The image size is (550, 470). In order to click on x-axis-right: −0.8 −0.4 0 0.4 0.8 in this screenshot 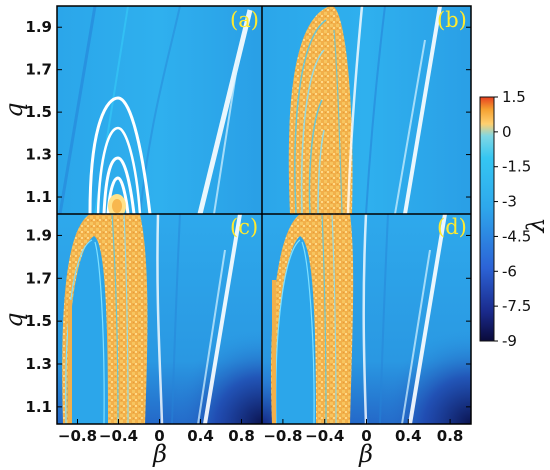, I will do `click(363, 432)`.